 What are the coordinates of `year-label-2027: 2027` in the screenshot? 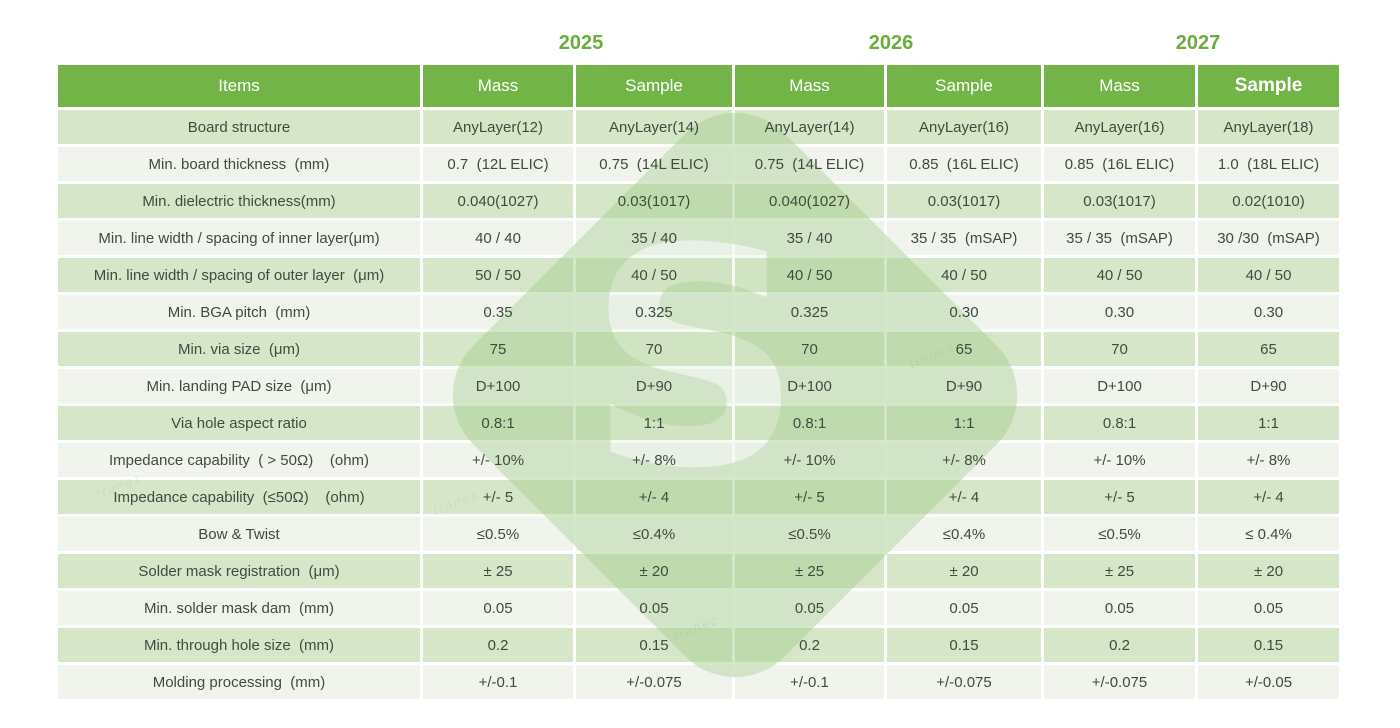 It's located at (1198, 43).